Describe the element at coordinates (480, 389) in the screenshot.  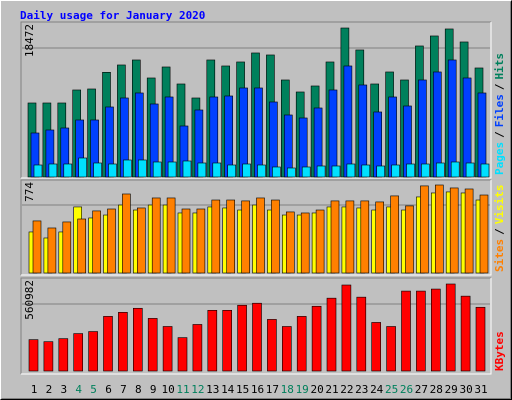
I see `x-tick-label: 31` at that location.